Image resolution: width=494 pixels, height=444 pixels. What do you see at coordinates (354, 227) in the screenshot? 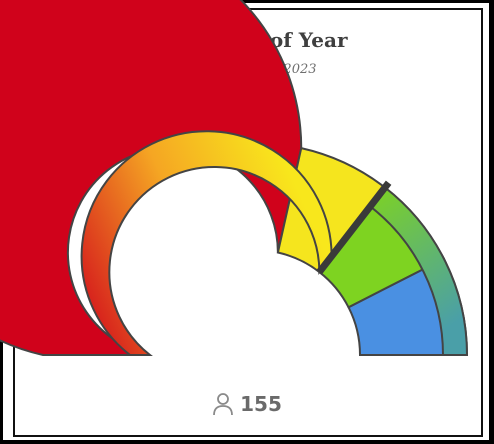
I see `gauge-marker` at bounding box center [354, 227].